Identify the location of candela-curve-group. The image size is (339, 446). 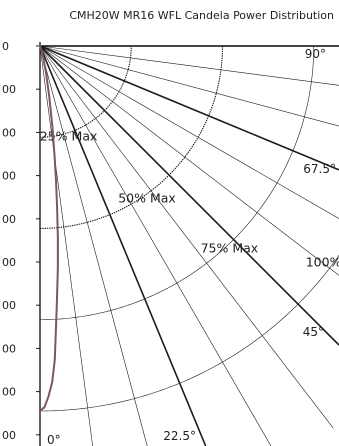
(49, 228).